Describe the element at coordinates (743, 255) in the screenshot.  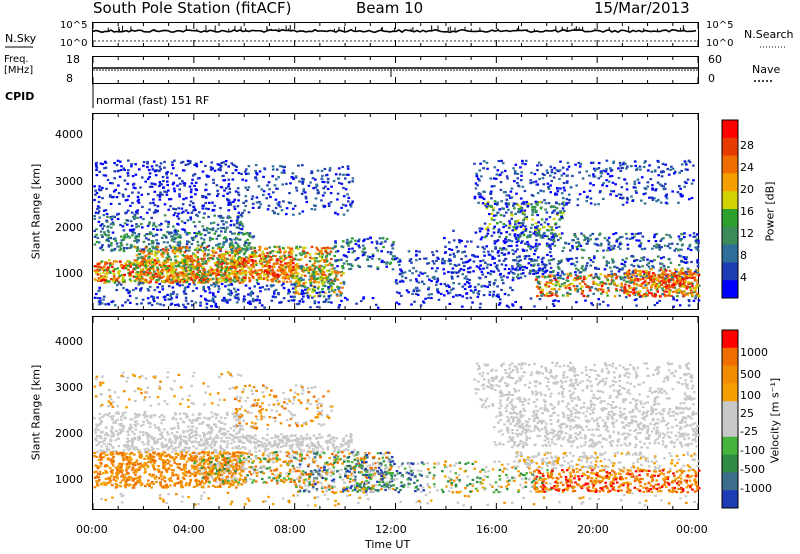
I see `power-cb-tick-8: 8` at that location.